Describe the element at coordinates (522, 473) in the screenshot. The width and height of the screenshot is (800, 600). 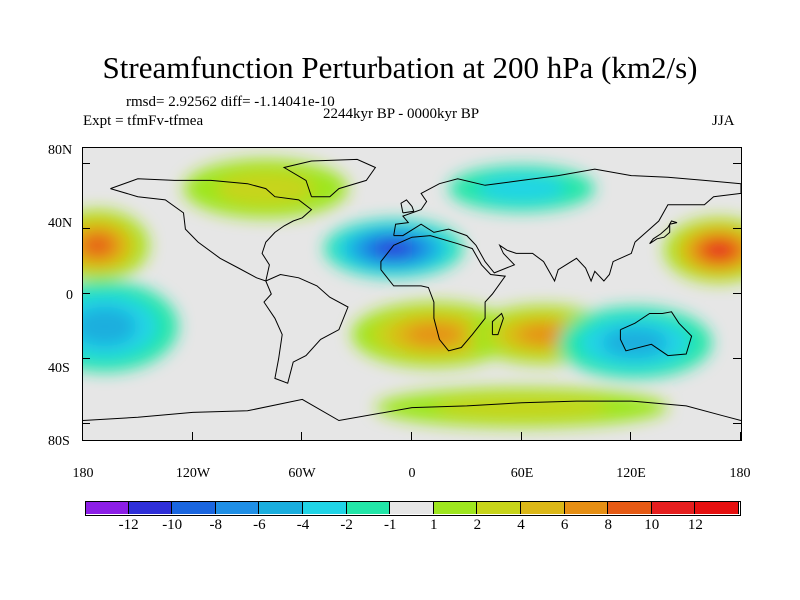
I see `lon-label-60e: 60E` at that location.